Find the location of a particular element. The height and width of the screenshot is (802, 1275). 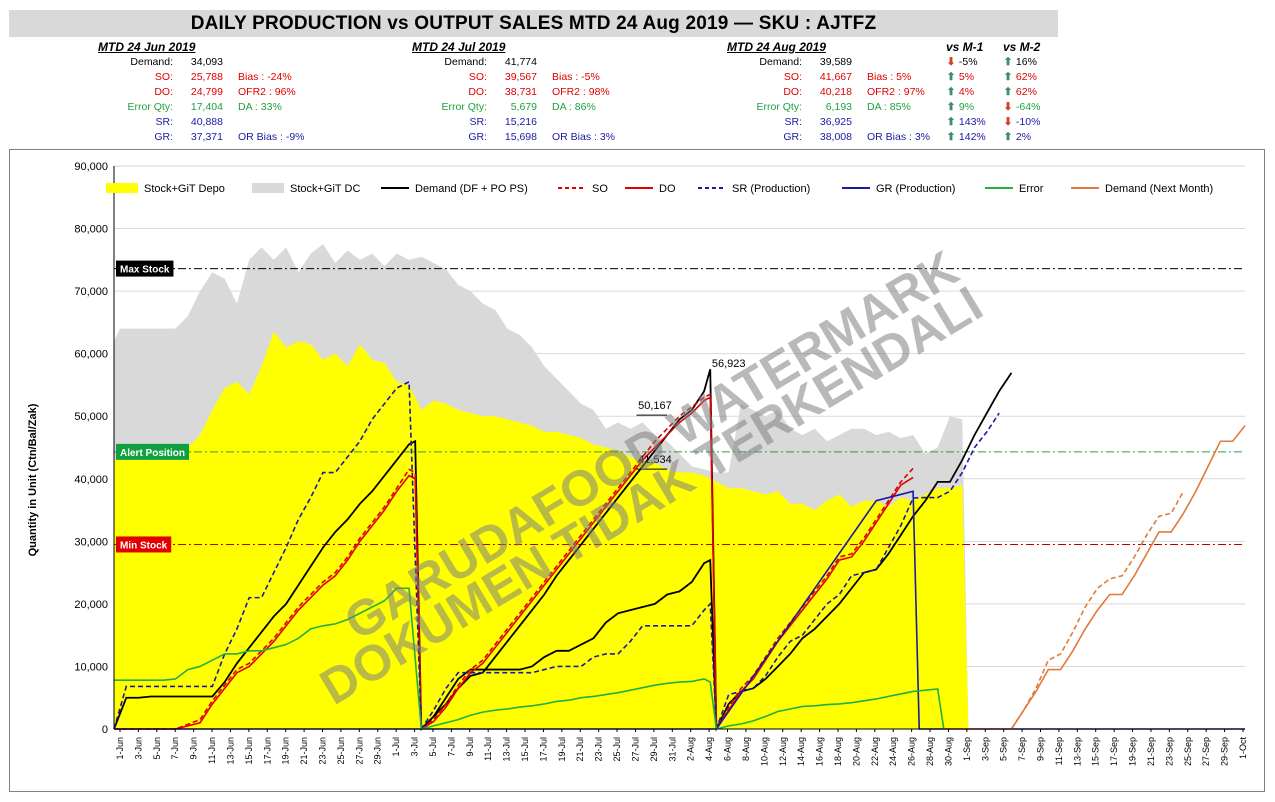

x-tick-label: 15-Sep is located at coordinates (1096, 751).